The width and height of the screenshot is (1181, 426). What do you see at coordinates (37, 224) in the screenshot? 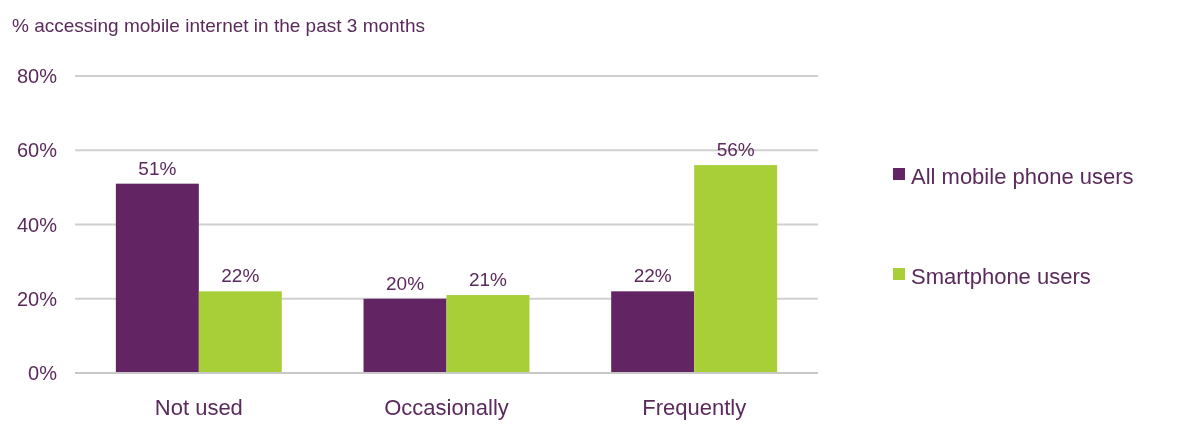
I see `y-tick-label: 40%` at bounding box center [37, 224].